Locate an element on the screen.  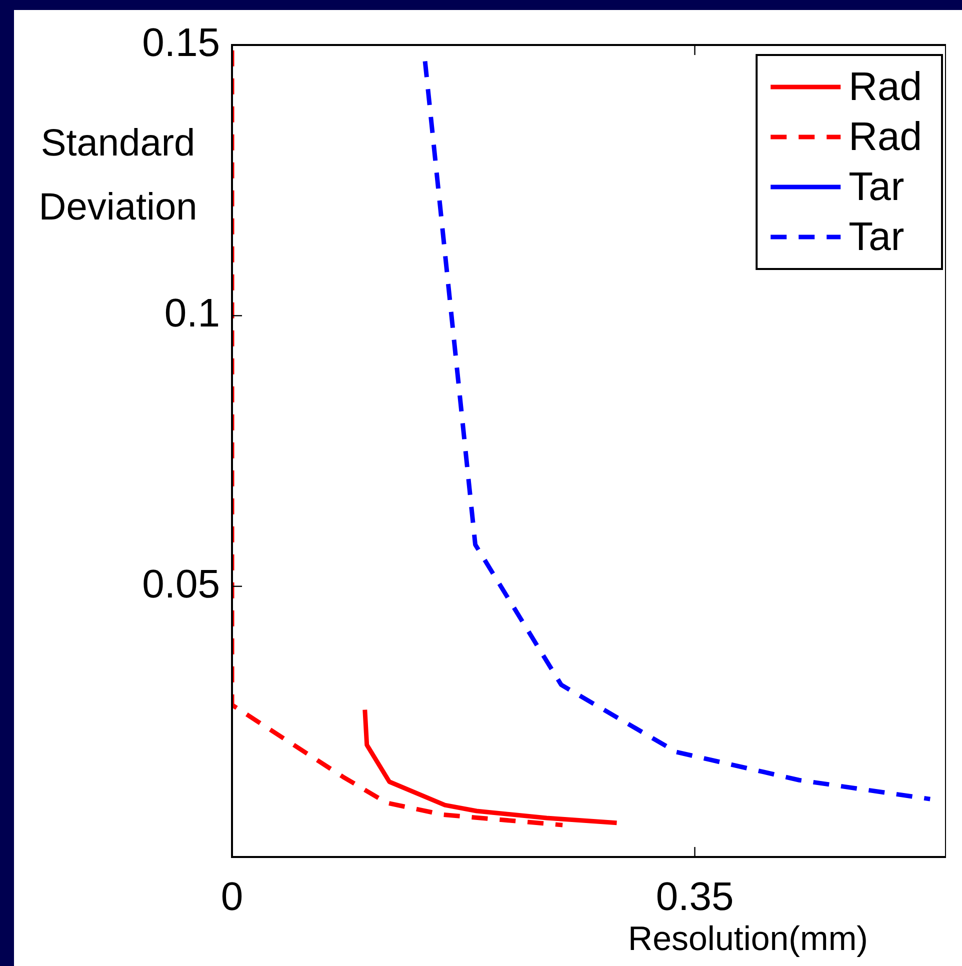
y-tick-label: 0.1 is located at coordinates (192, 314).